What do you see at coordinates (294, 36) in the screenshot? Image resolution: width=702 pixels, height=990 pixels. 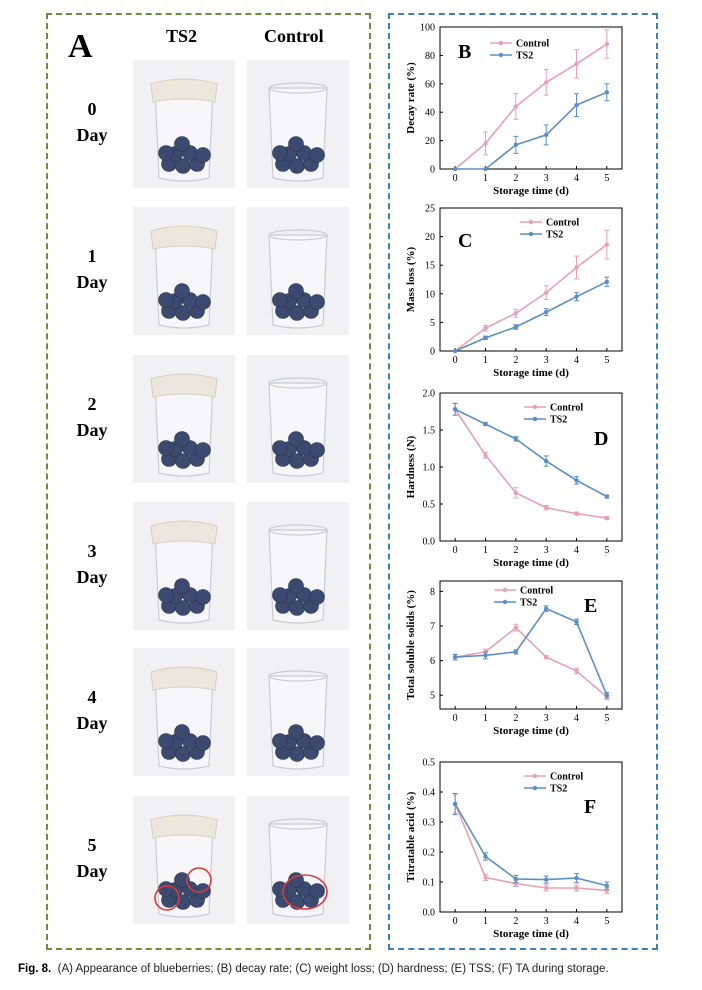 I see `column-header-control: Control` at bounding box center [294, 36].